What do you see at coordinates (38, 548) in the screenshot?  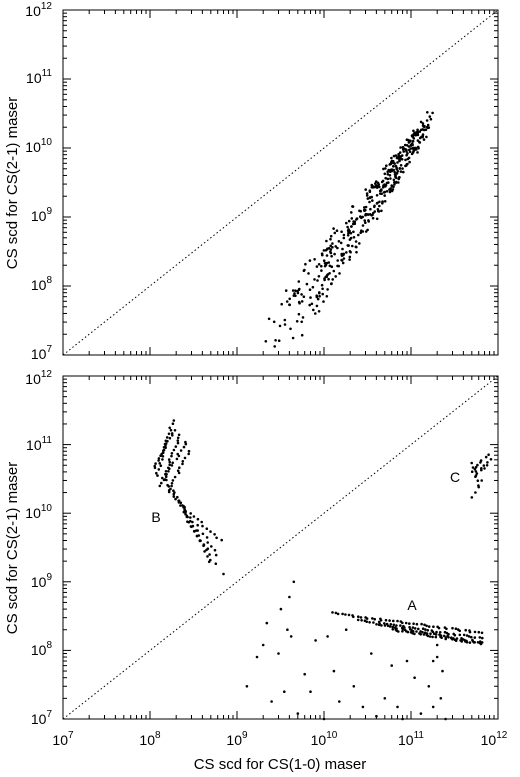 I see `y-tick-labels-bottom: 107 108 109 1010 1011 1012` at bounding box center [38, 548].